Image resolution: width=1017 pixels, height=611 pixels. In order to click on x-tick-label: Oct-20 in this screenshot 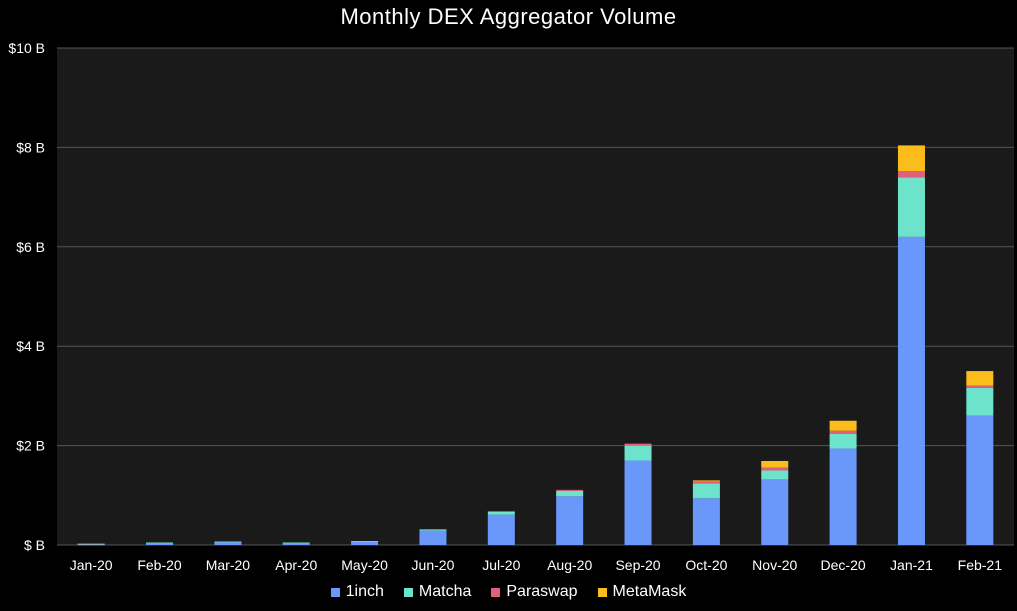, I will do `click(706, 565)`.